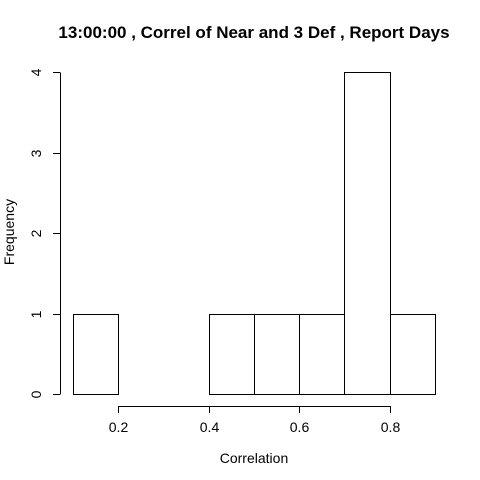  What do you see at coordinates (119, 427) in the screenshot?
I see `x-tick-label: 0.2` at bounding box center [119, 427].